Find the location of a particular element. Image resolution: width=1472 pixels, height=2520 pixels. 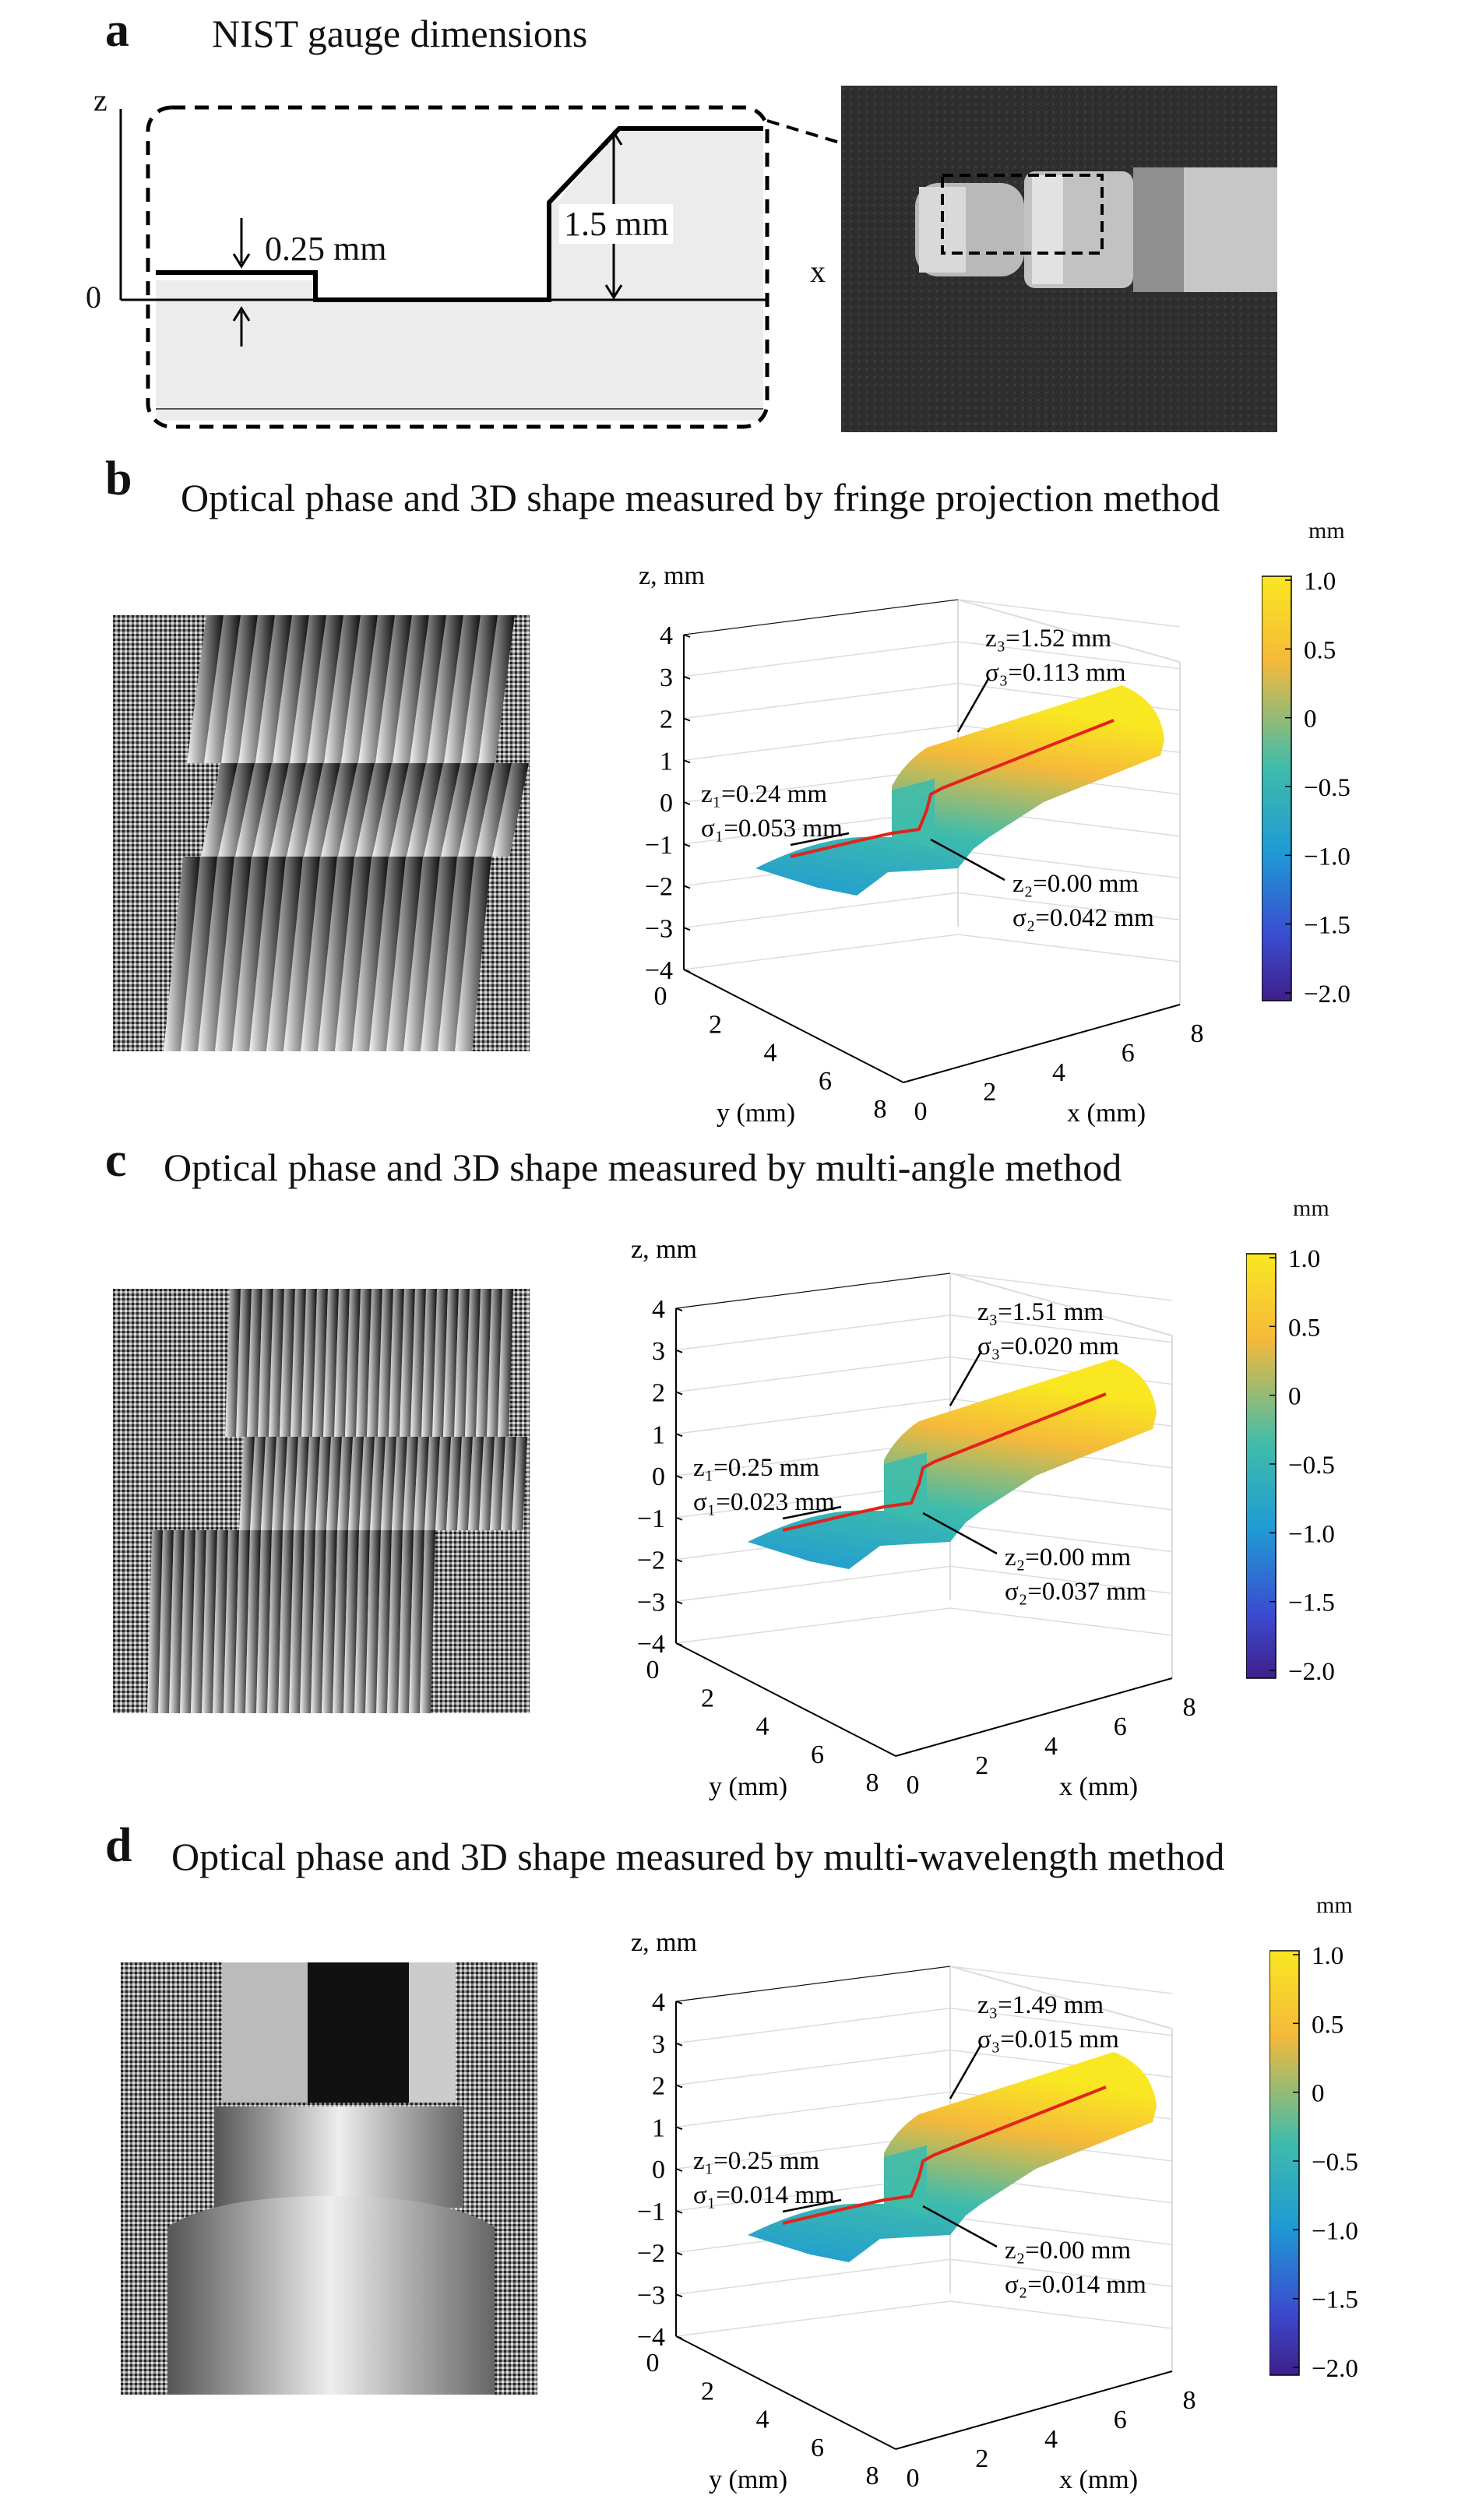

annotation-sigma2: σ₂=0.037 mm is located at coordinates (1076, 1592).